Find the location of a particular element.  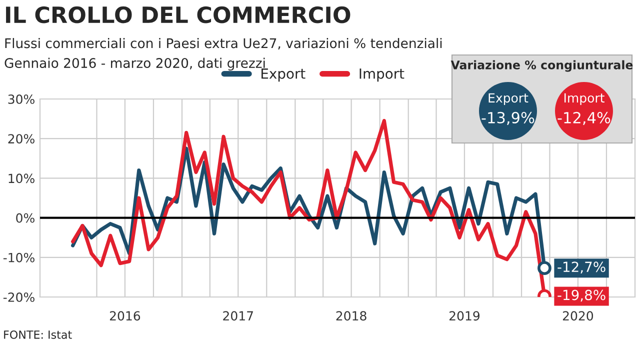

x-tick-label: 2016 is located at coordinates (125, 316).